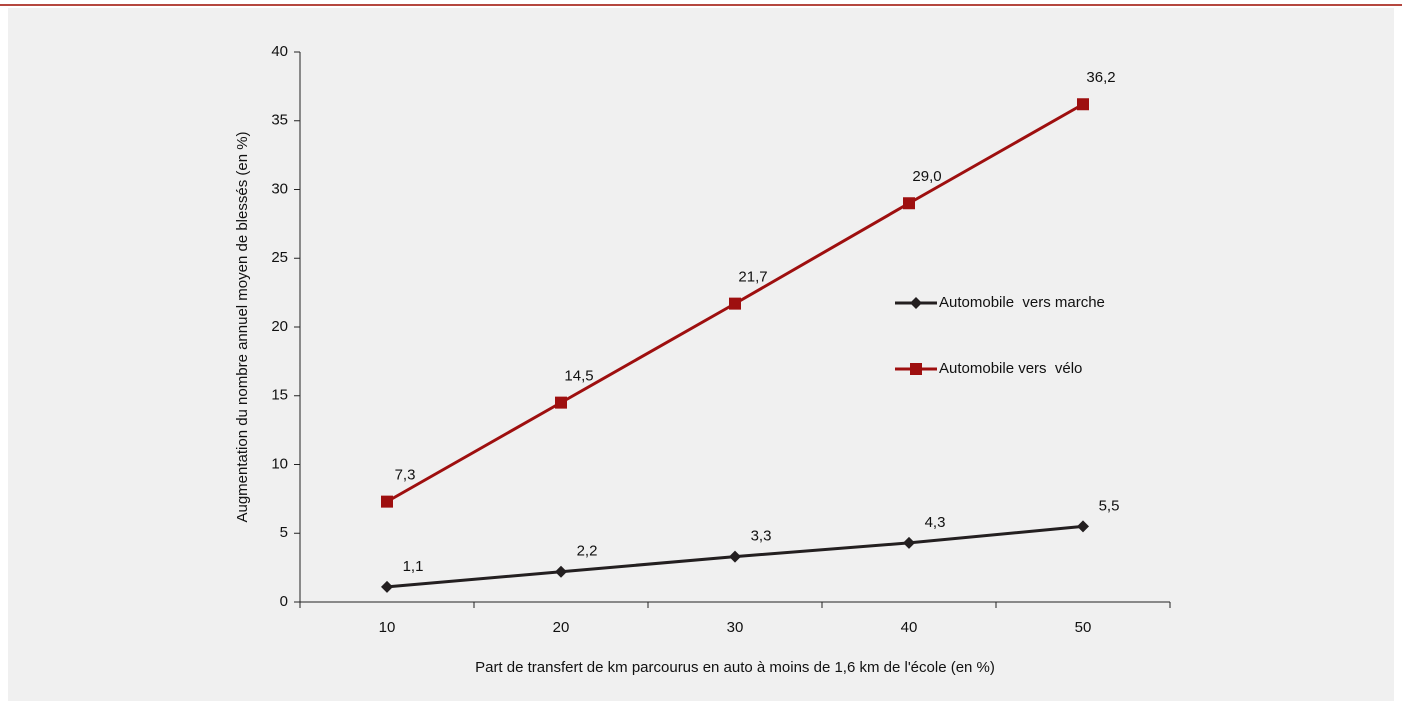 Image resolution: width=1402 pixels, height=714 pixels. I want to click on x-tick-label: 20, so click(561, 627).